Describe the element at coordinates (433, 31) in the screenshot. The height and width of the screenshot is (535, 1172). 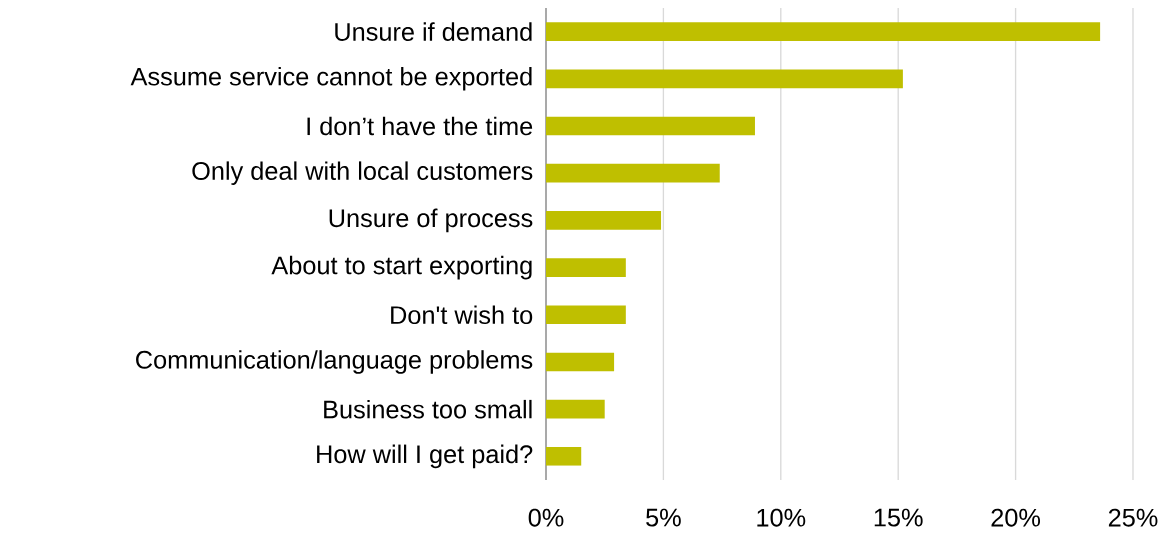
I see `y-tick-label: Unsure if demand` at that location.